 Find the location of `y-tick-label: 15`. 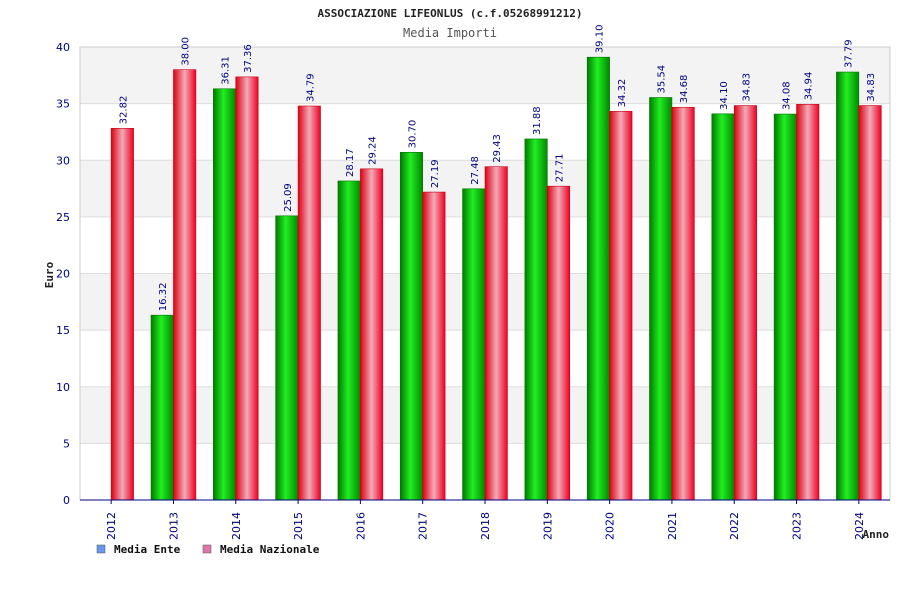

y-tick-label: 15 is located at coordinates (63, 330).